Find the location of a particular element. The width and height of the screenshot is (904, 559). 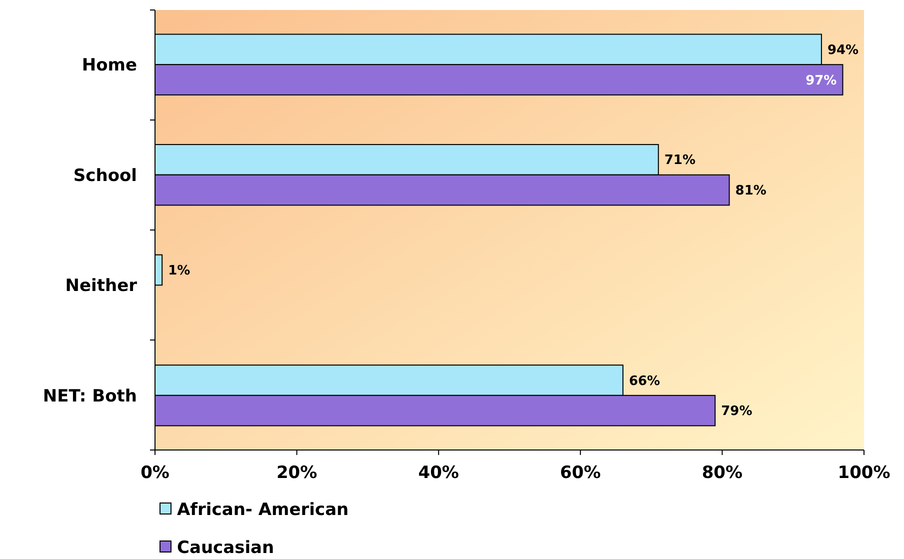

y-tick-label: Home is located at coordinates (109, 66).